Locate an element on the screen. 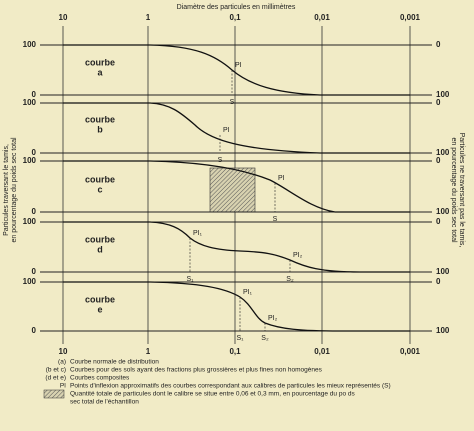 Image resolution: width=474 pixels, height=431 pixels. panel-letter: e is located at coordinates (99, 309).